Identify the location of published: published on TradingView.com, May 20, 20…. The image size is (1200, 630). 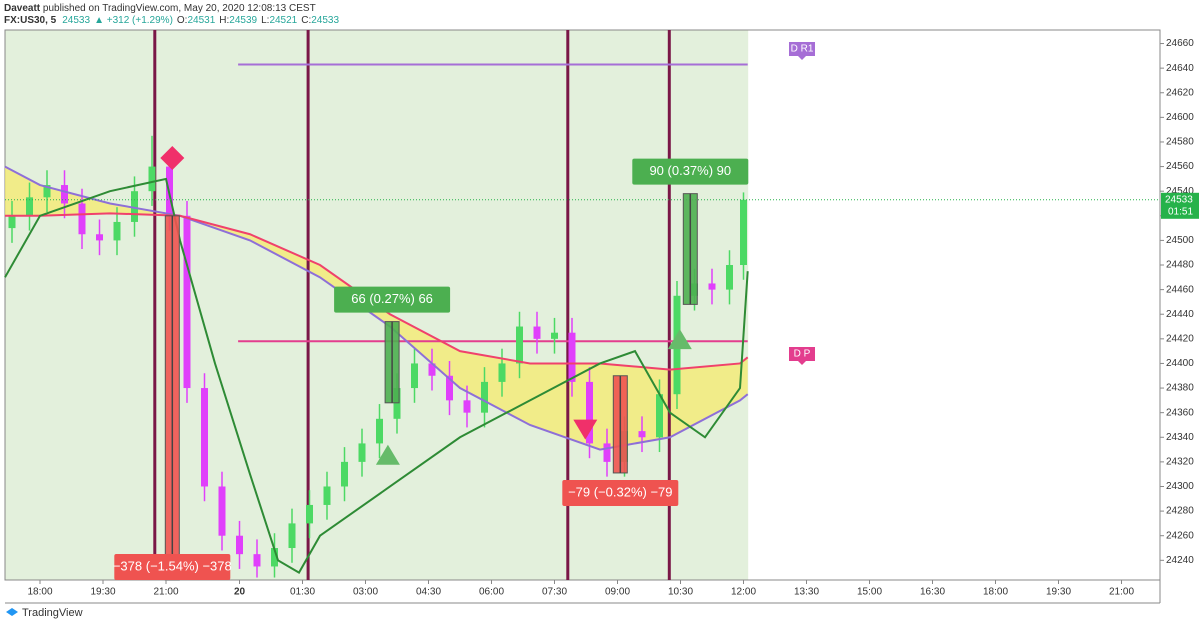
(178, 8).